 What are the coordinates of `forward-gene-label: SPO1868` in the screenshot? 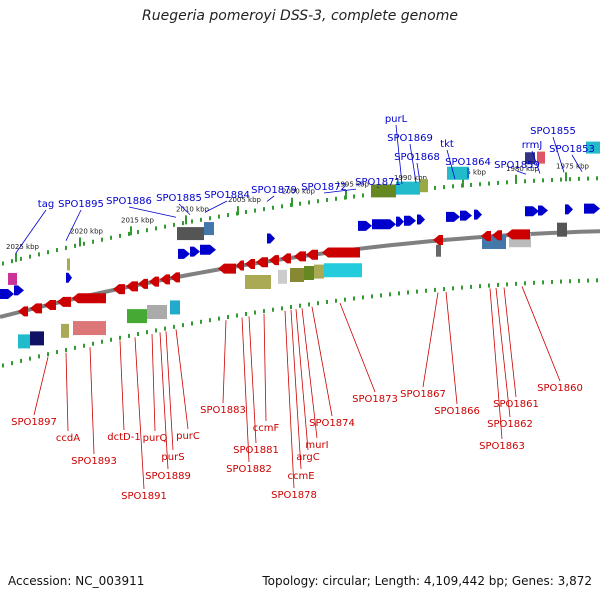 It's located at (417, 157).